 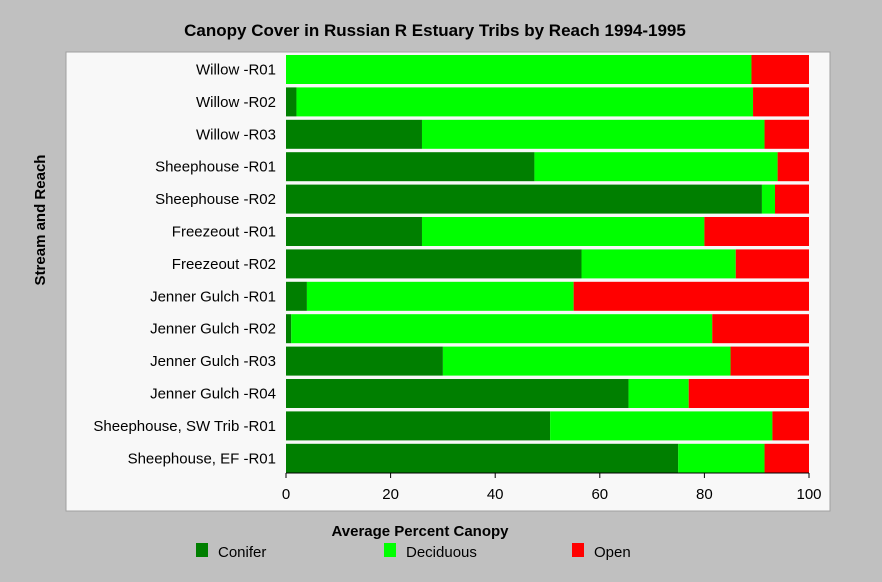 What do you see at coordinates (390, 494) in the screenshot?
I see `x-tick-label: 20` at bounding box center [390, 494].